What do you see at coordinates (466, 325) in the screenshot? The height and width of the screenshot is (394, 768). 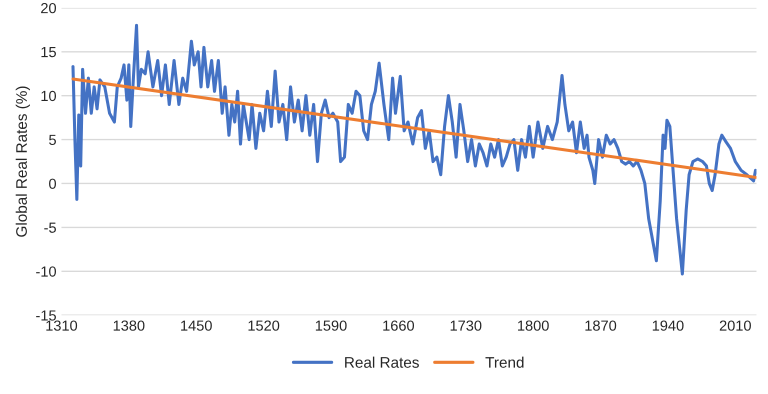 I see `x-tick-label: 1730` at bounding box center [466, 325].